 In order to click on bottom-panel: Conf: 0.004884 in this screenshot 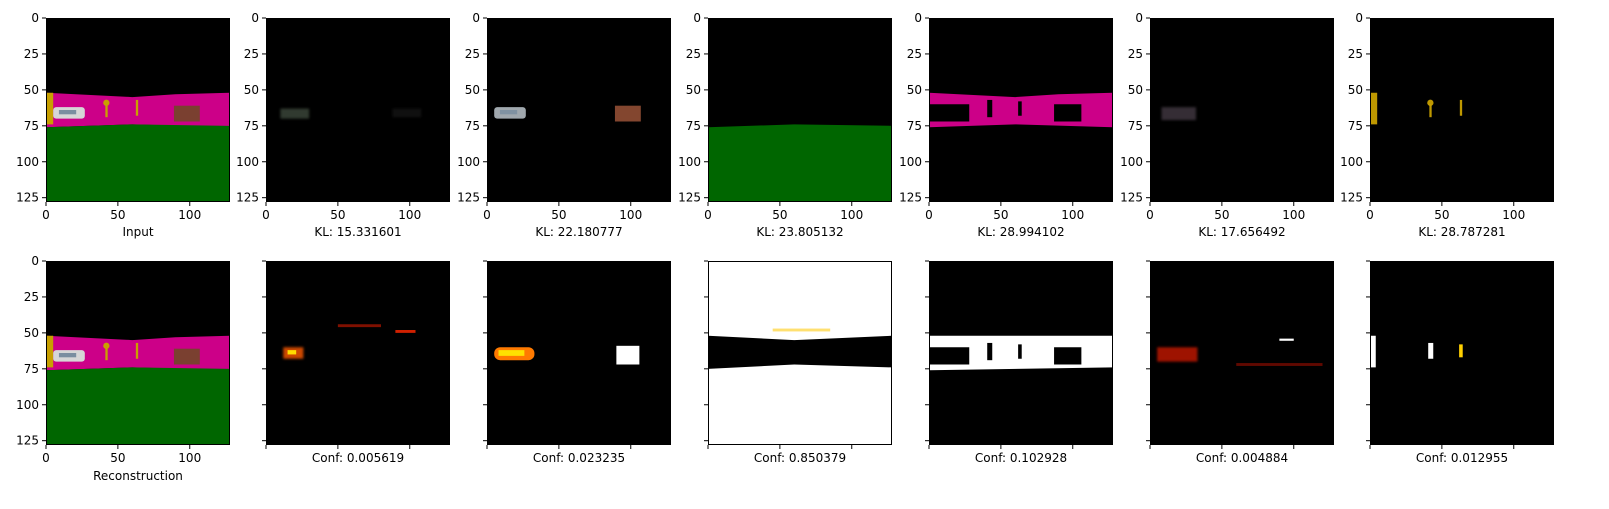, I will do `click(1240, 362)`.